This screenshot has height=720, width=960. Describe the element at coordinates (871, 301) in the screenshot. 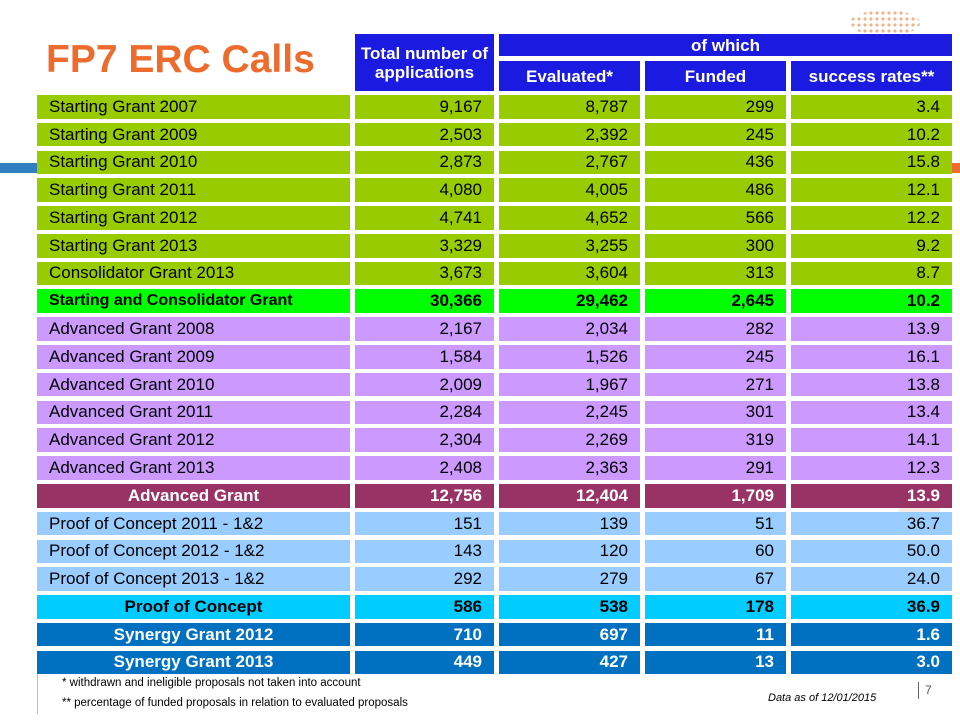

I see `row-success-rate: 10.2` at that location.